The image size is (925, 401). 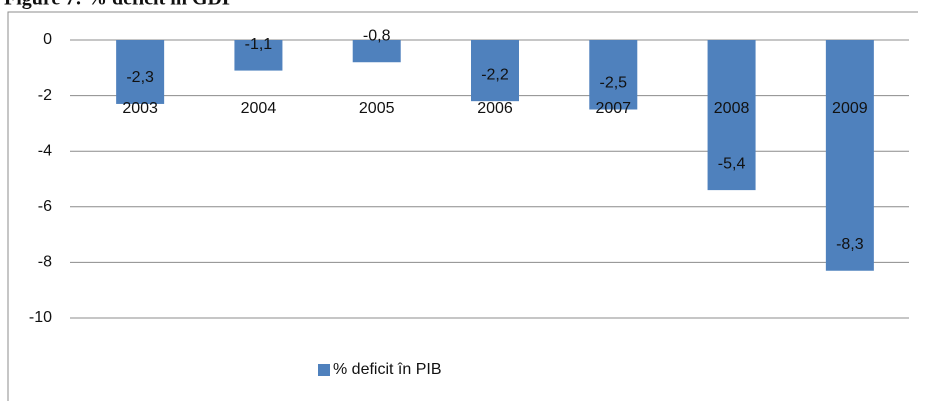 I want to click on x-tick-label: 2005, so click(x=377, y=108).